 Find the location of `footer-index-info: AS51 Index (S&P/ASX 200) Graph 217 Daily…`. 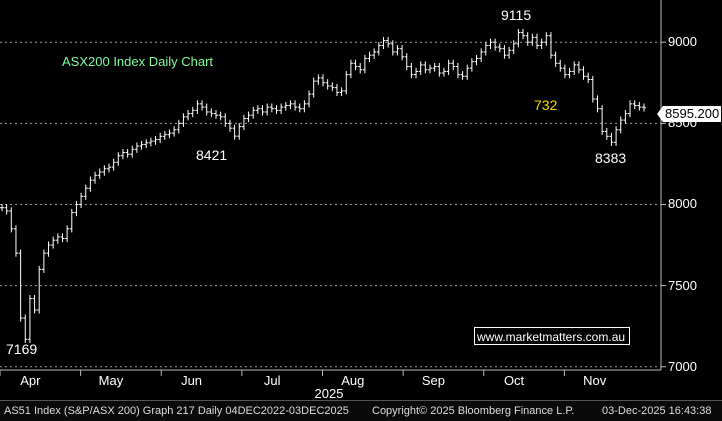

footer-index-info: AS51 Index (S&P/ASX 200) Graph 217 Daily… is located at coordinates (176, 411).